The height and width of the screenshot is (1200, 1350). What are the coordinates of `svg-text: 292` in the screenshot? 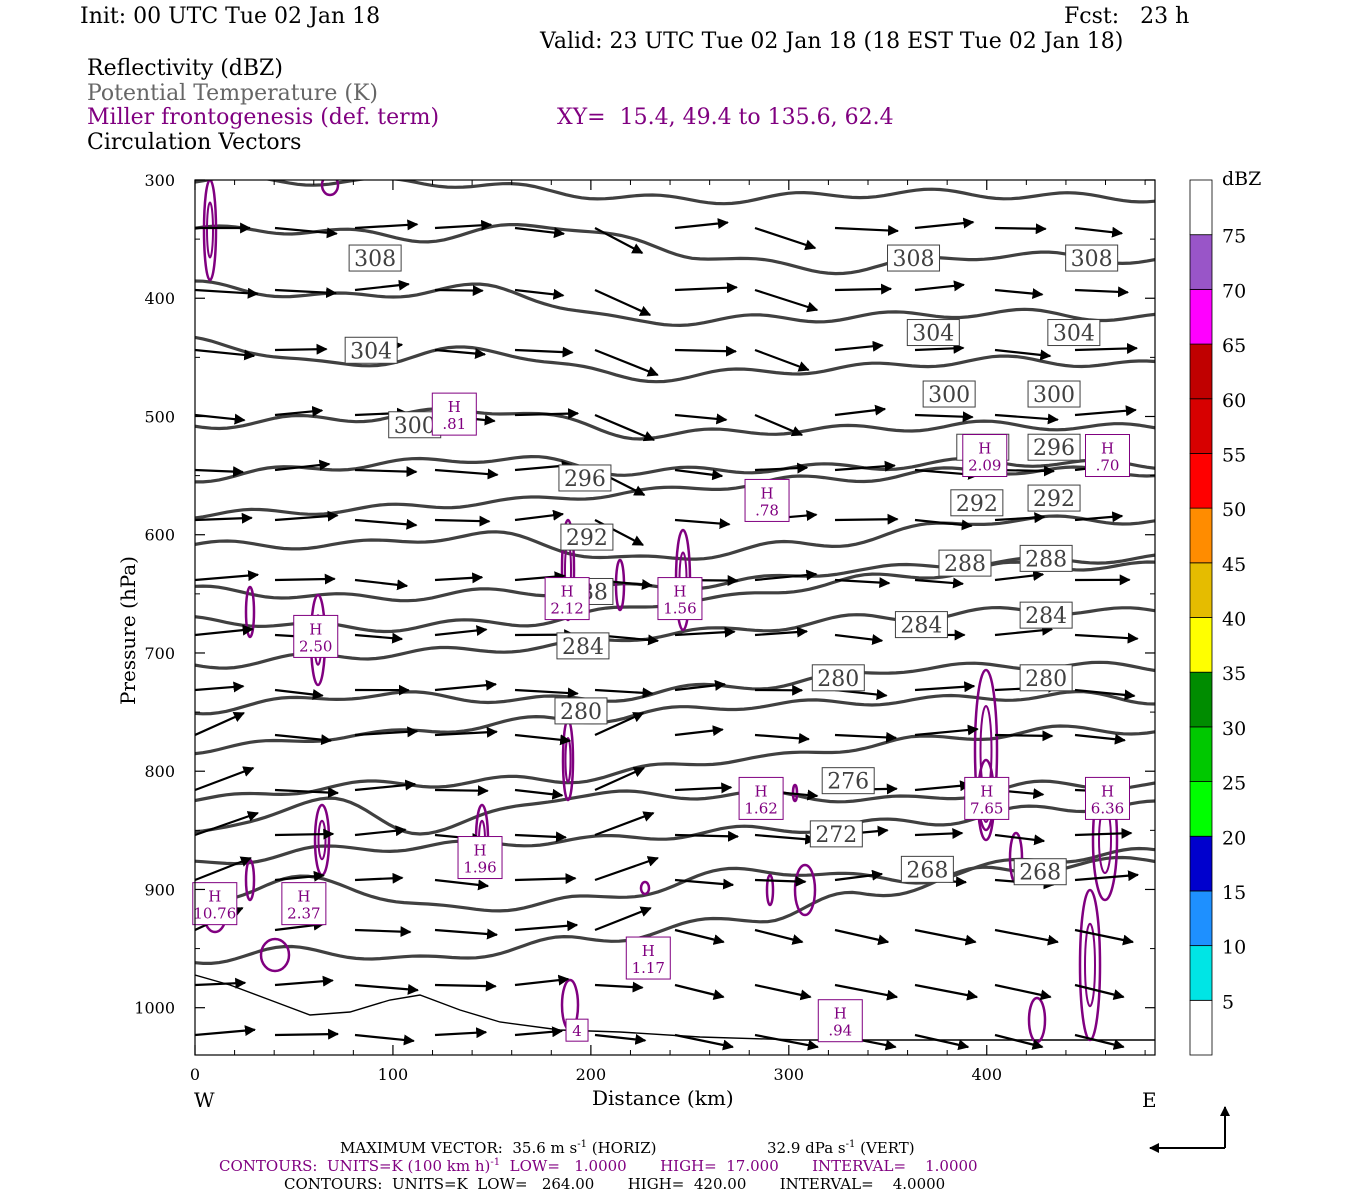 It's located at (1054, 499).